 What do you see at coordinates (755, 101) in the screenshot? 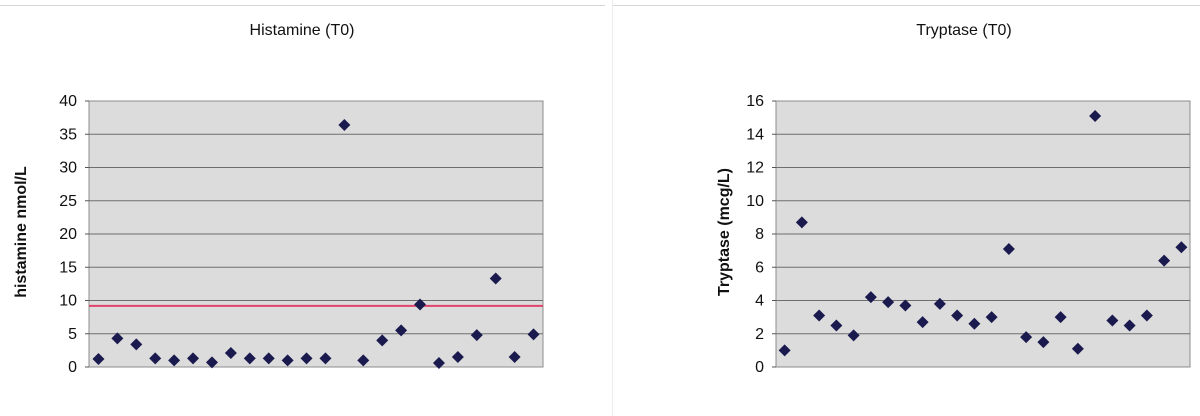
I see `tryptase-y-tick-label: 16` at bounding box center [755, 101].